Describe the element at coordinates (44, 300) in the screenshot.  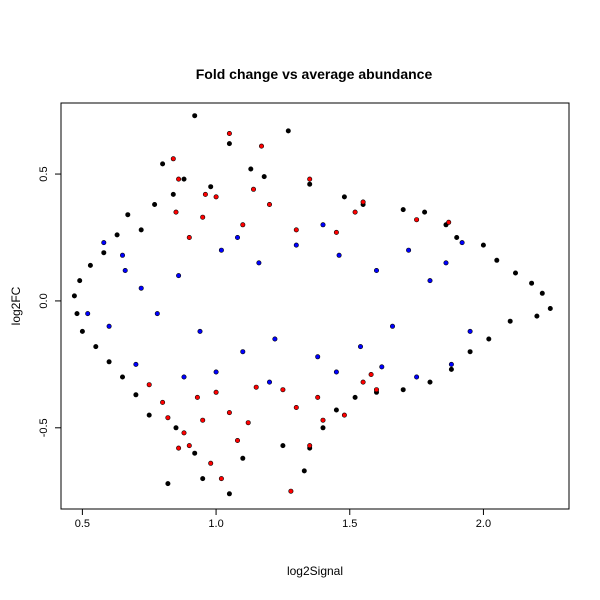
I see `y-tick-label: 0.0` at that location.